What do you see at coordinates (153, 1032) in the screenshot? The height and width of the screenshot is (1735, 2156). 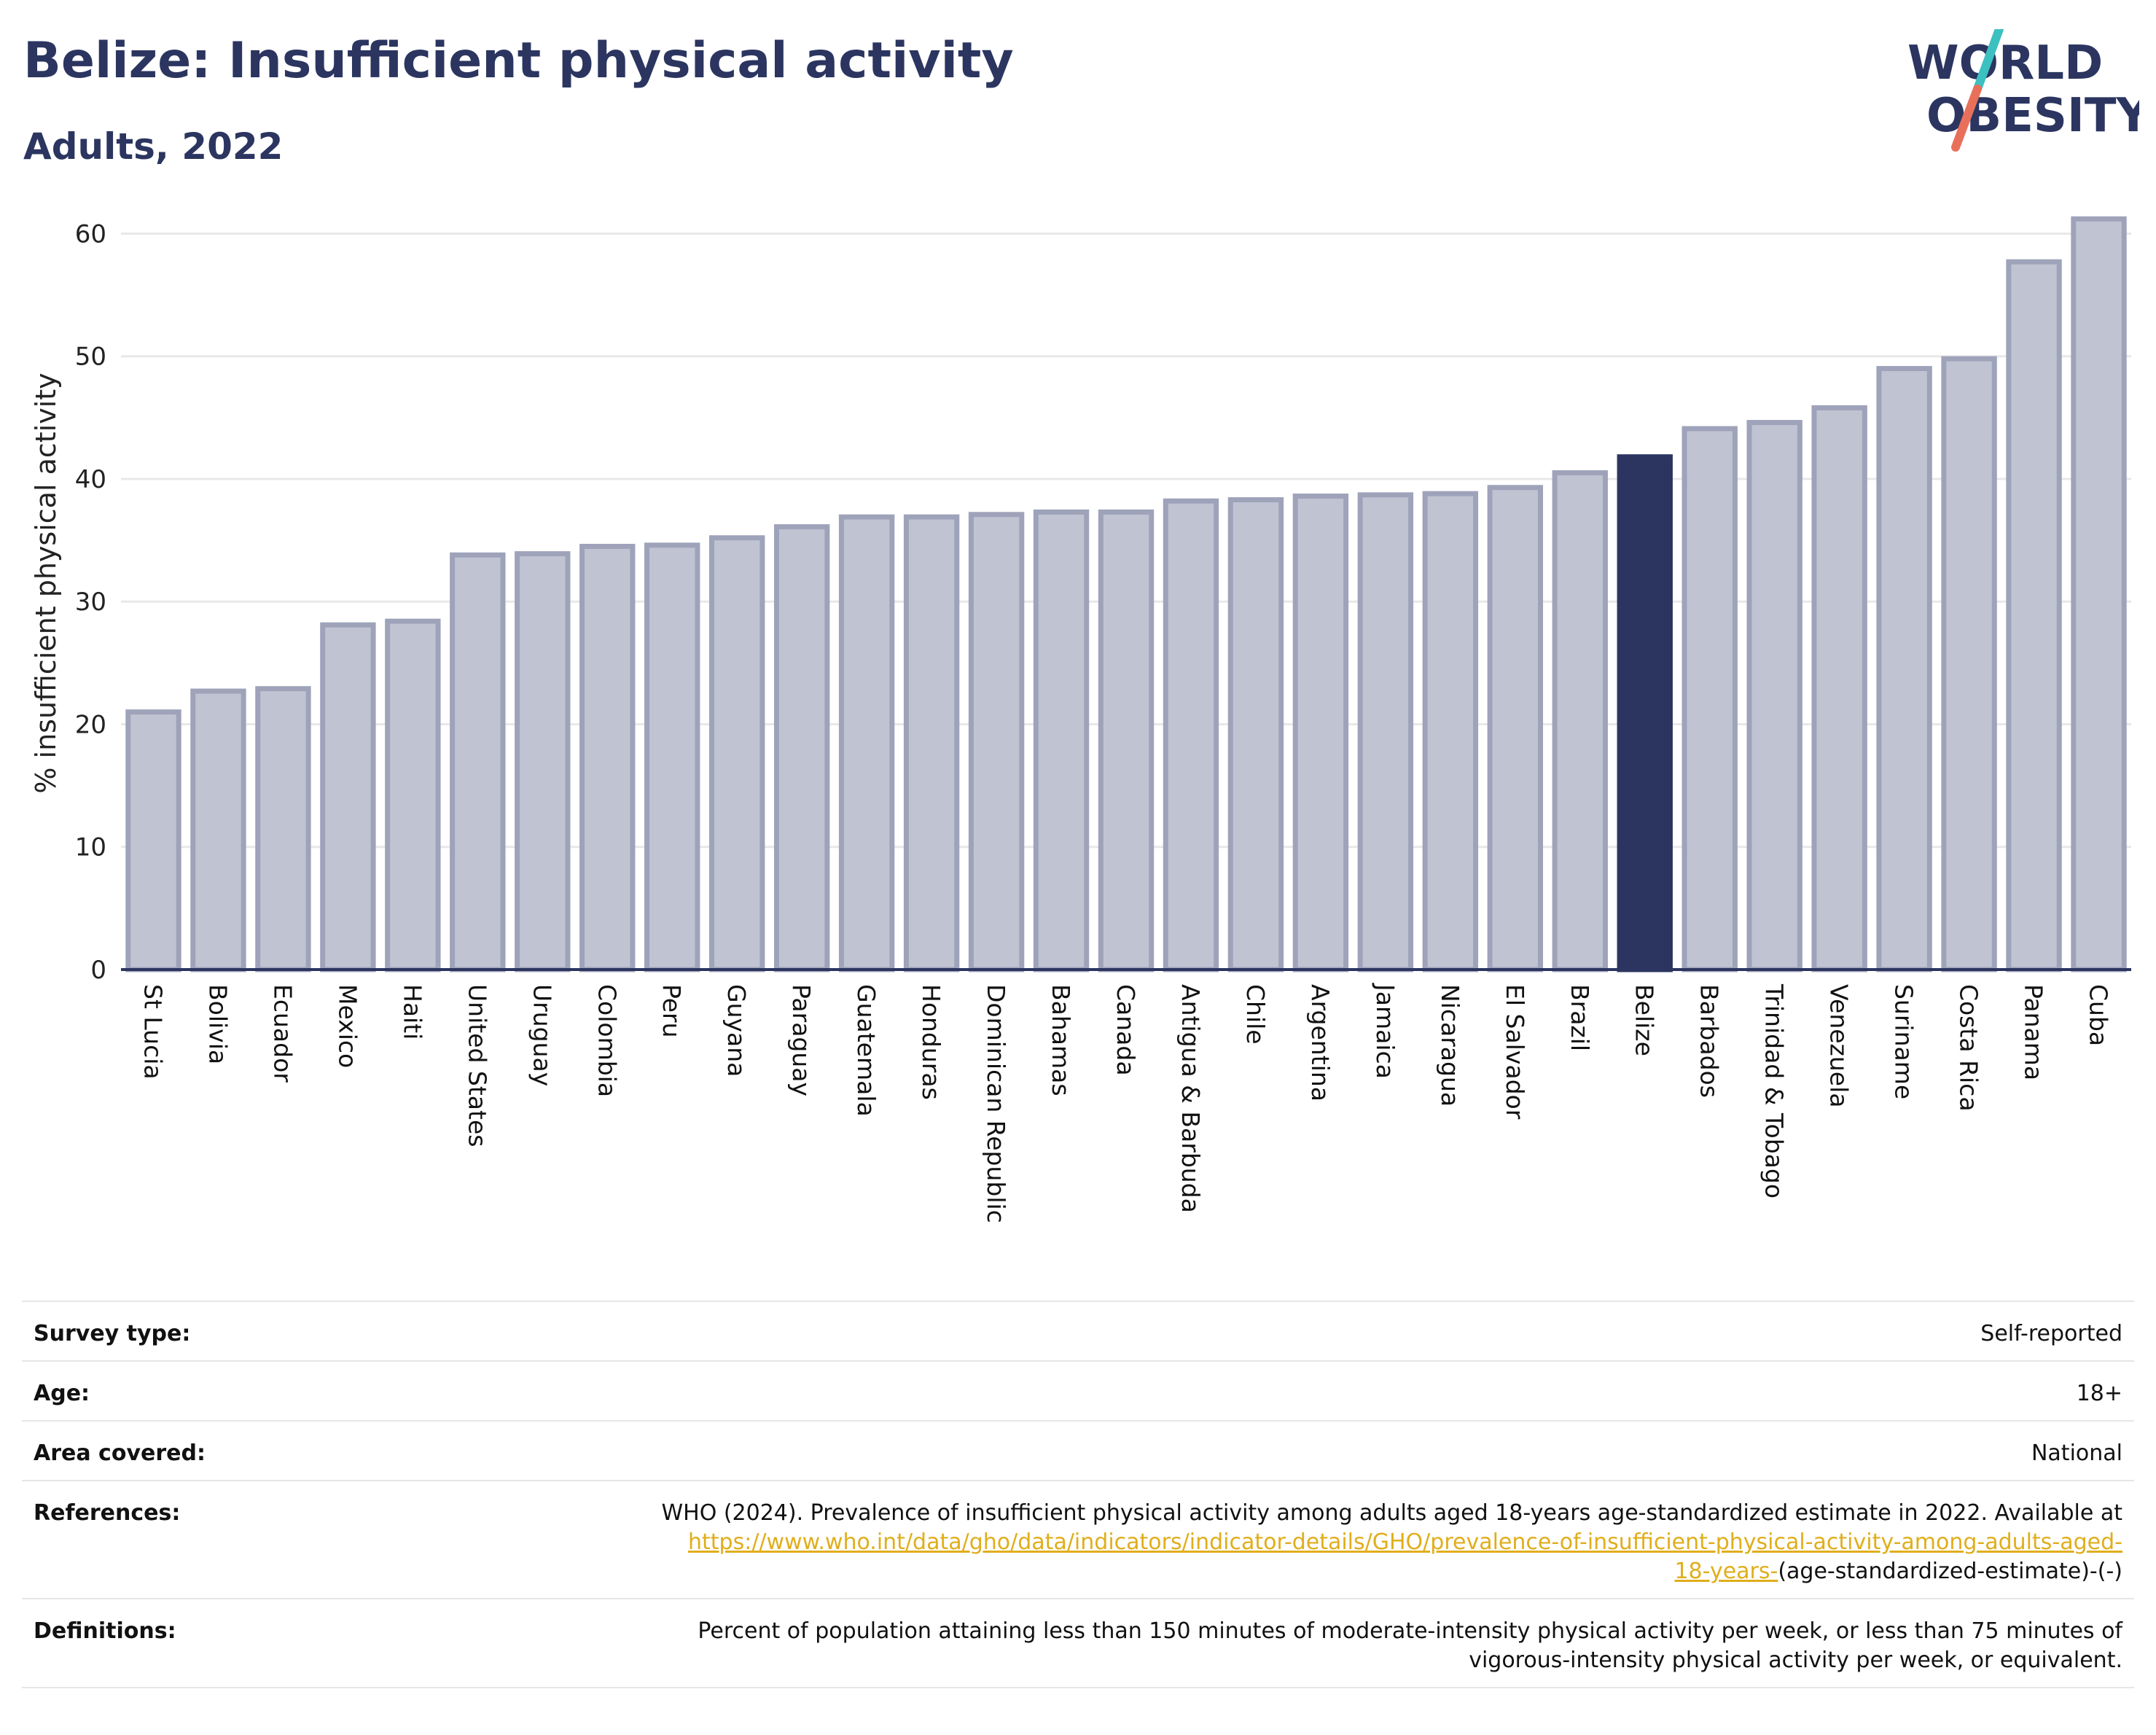 I see `x-tick-label: St Lucia` at bounding box center [153, 1032].